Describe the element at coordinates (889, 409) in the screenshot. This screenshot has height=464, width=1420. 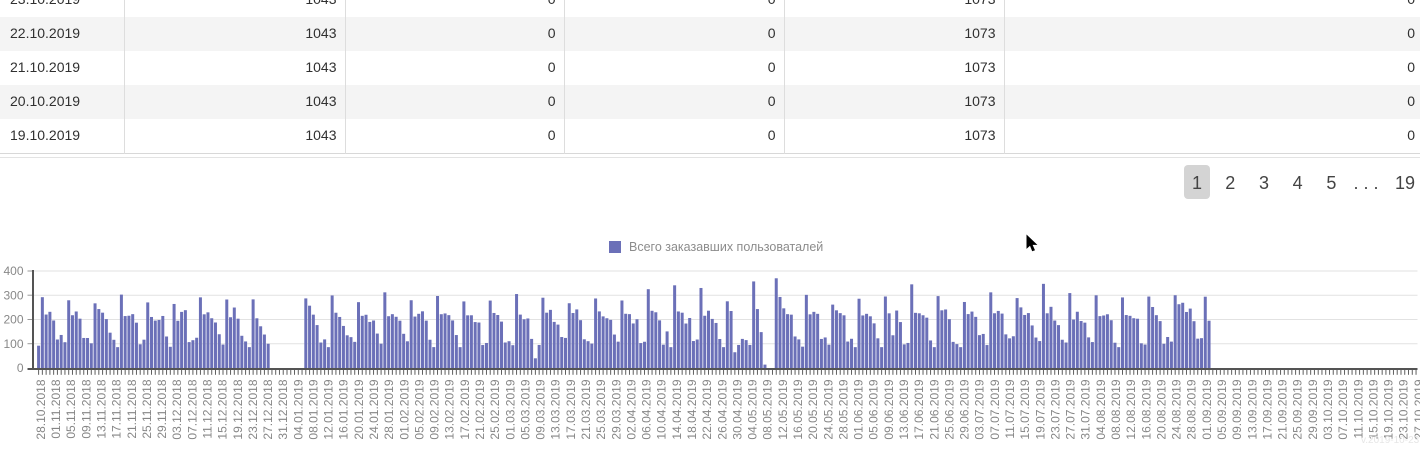
I see `svg-text: 09.06.2019` at that location.